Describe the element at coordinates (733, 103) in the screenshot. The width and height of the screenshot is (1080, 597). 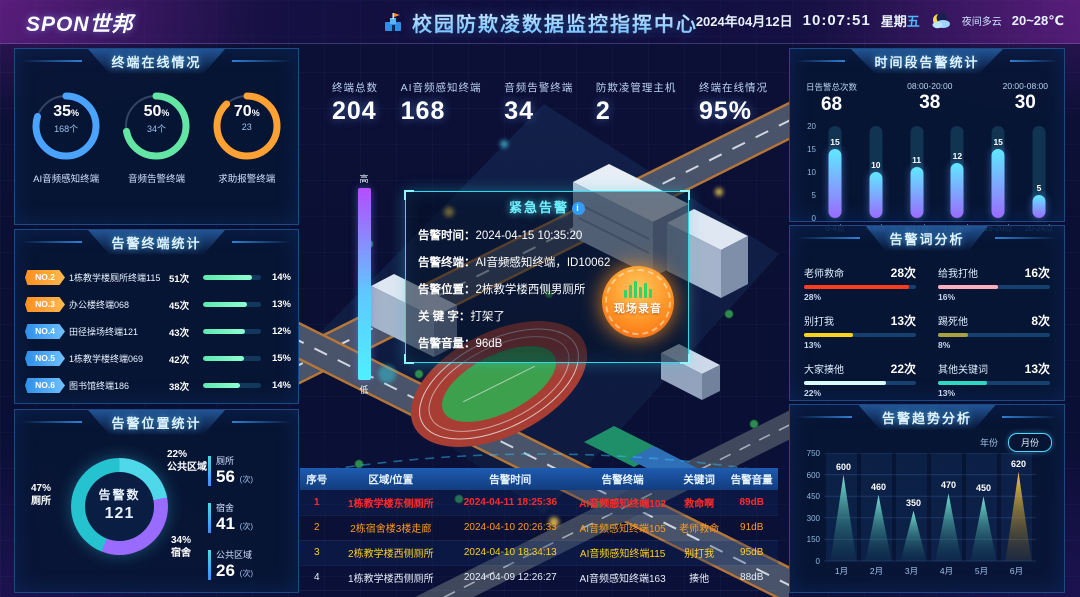
I see `stat-online-rate: 终端在线情况 95%` at that location.